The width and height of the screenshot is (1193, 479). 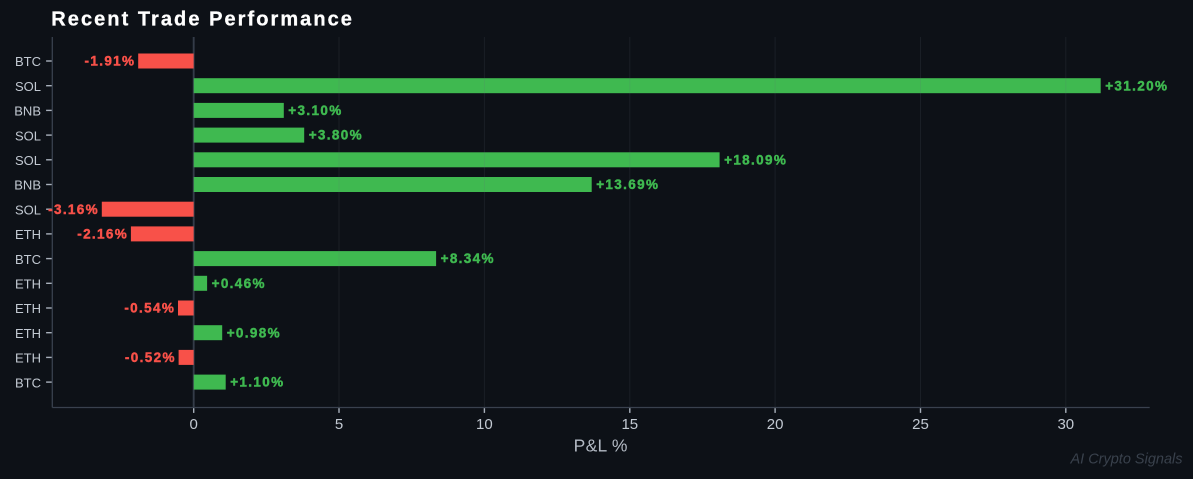 What do you see at coordinates (627, 184) in the screenshot?
I see `svg-text: +13.69%` at bounding box center [627, 184].